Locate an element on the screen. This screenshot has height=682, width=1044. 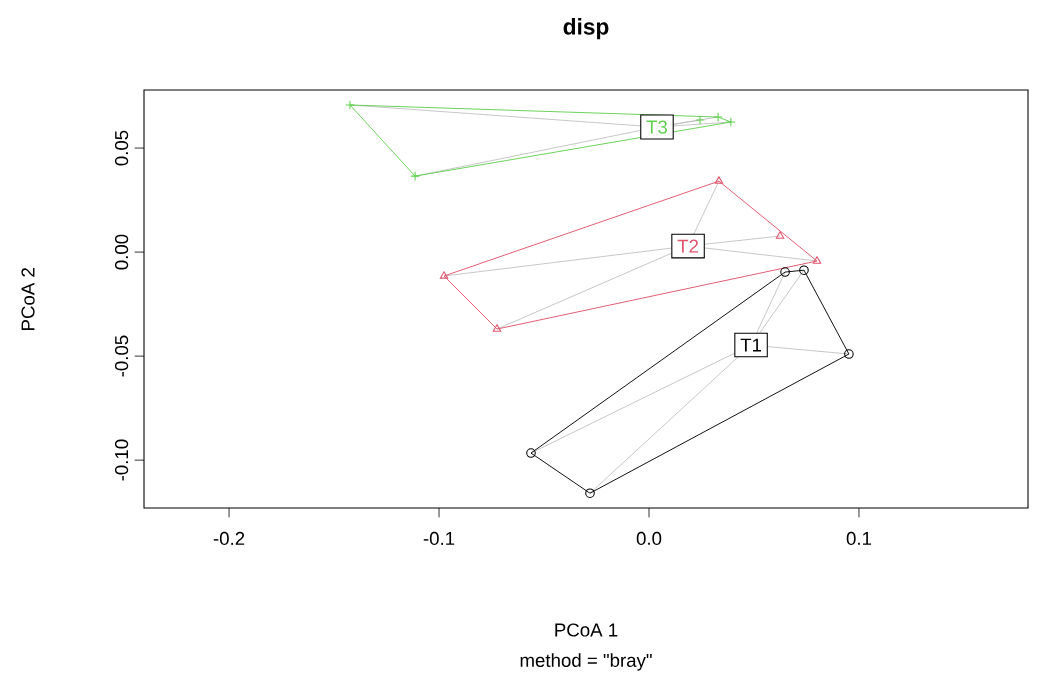
y-tick-label: 0.05 is located at coordinates (121, 148).